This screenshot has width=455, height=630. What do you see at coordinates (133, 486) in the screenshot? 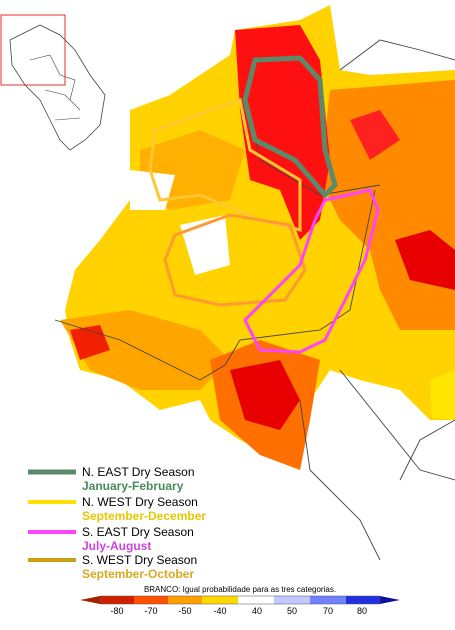
I see `legend-period: January-February` at bounding box center [133, 486].